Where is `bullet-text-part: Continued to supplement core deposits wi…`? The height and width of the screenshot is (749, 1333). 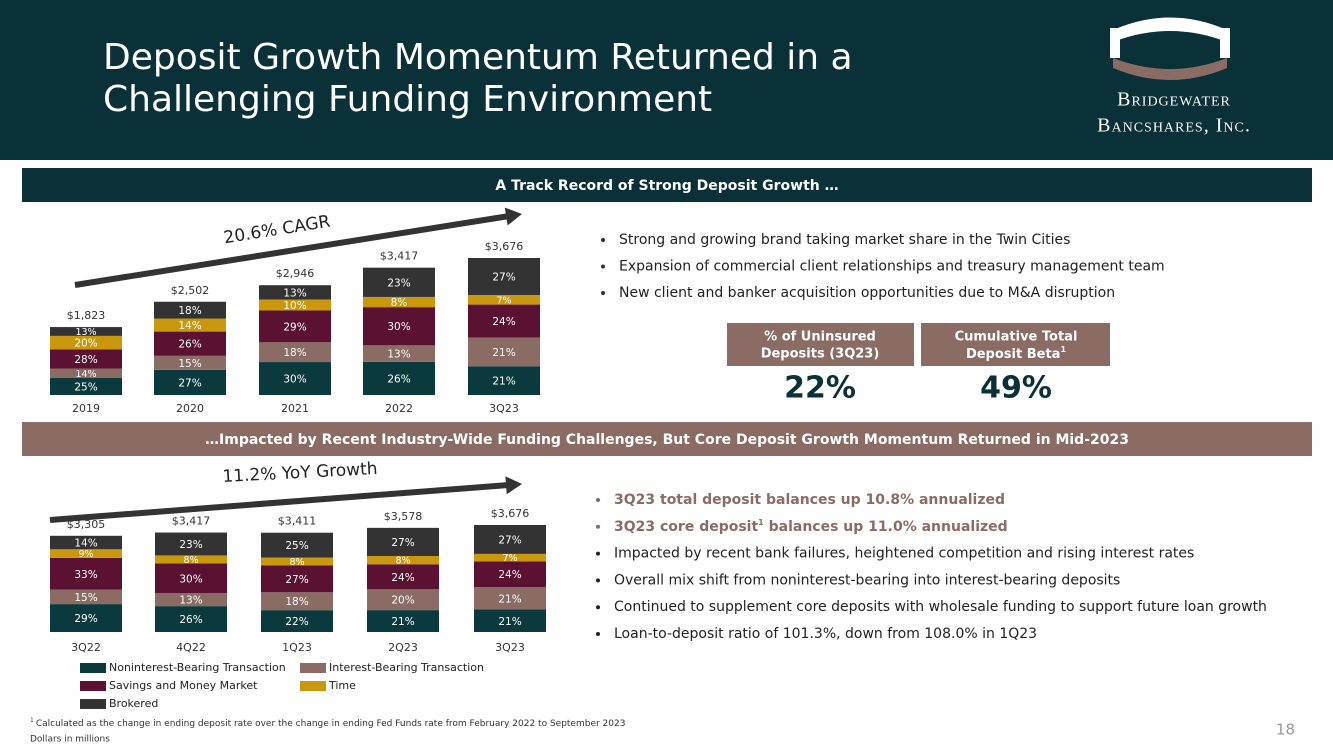 bullet-text-part: Continued to supplement core deposits wi… is located at coordinates (940, 607).